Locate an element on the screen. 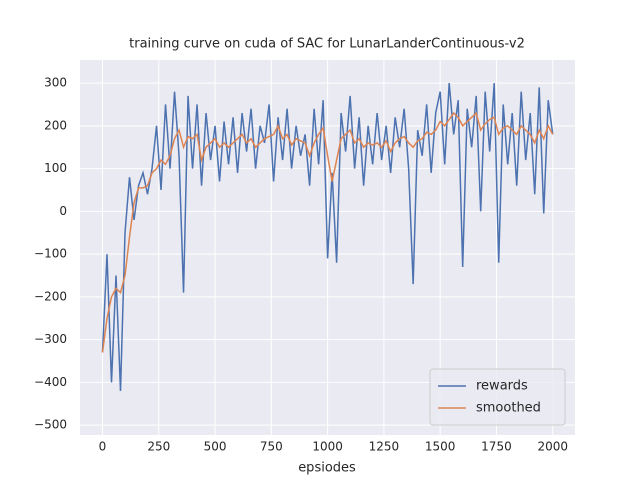 The image size is (640, 484). x-tick-label: 0 is located at coordinates (103, 447).